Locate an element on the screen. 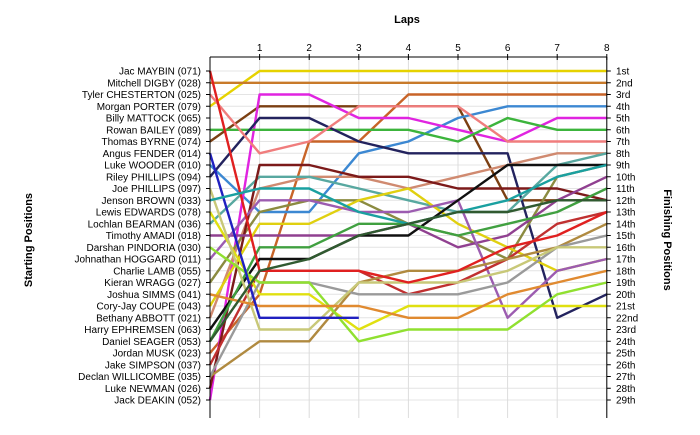  starting-position-label: Tyler CHESTERTON (025) is located at coordinates (141, 95).